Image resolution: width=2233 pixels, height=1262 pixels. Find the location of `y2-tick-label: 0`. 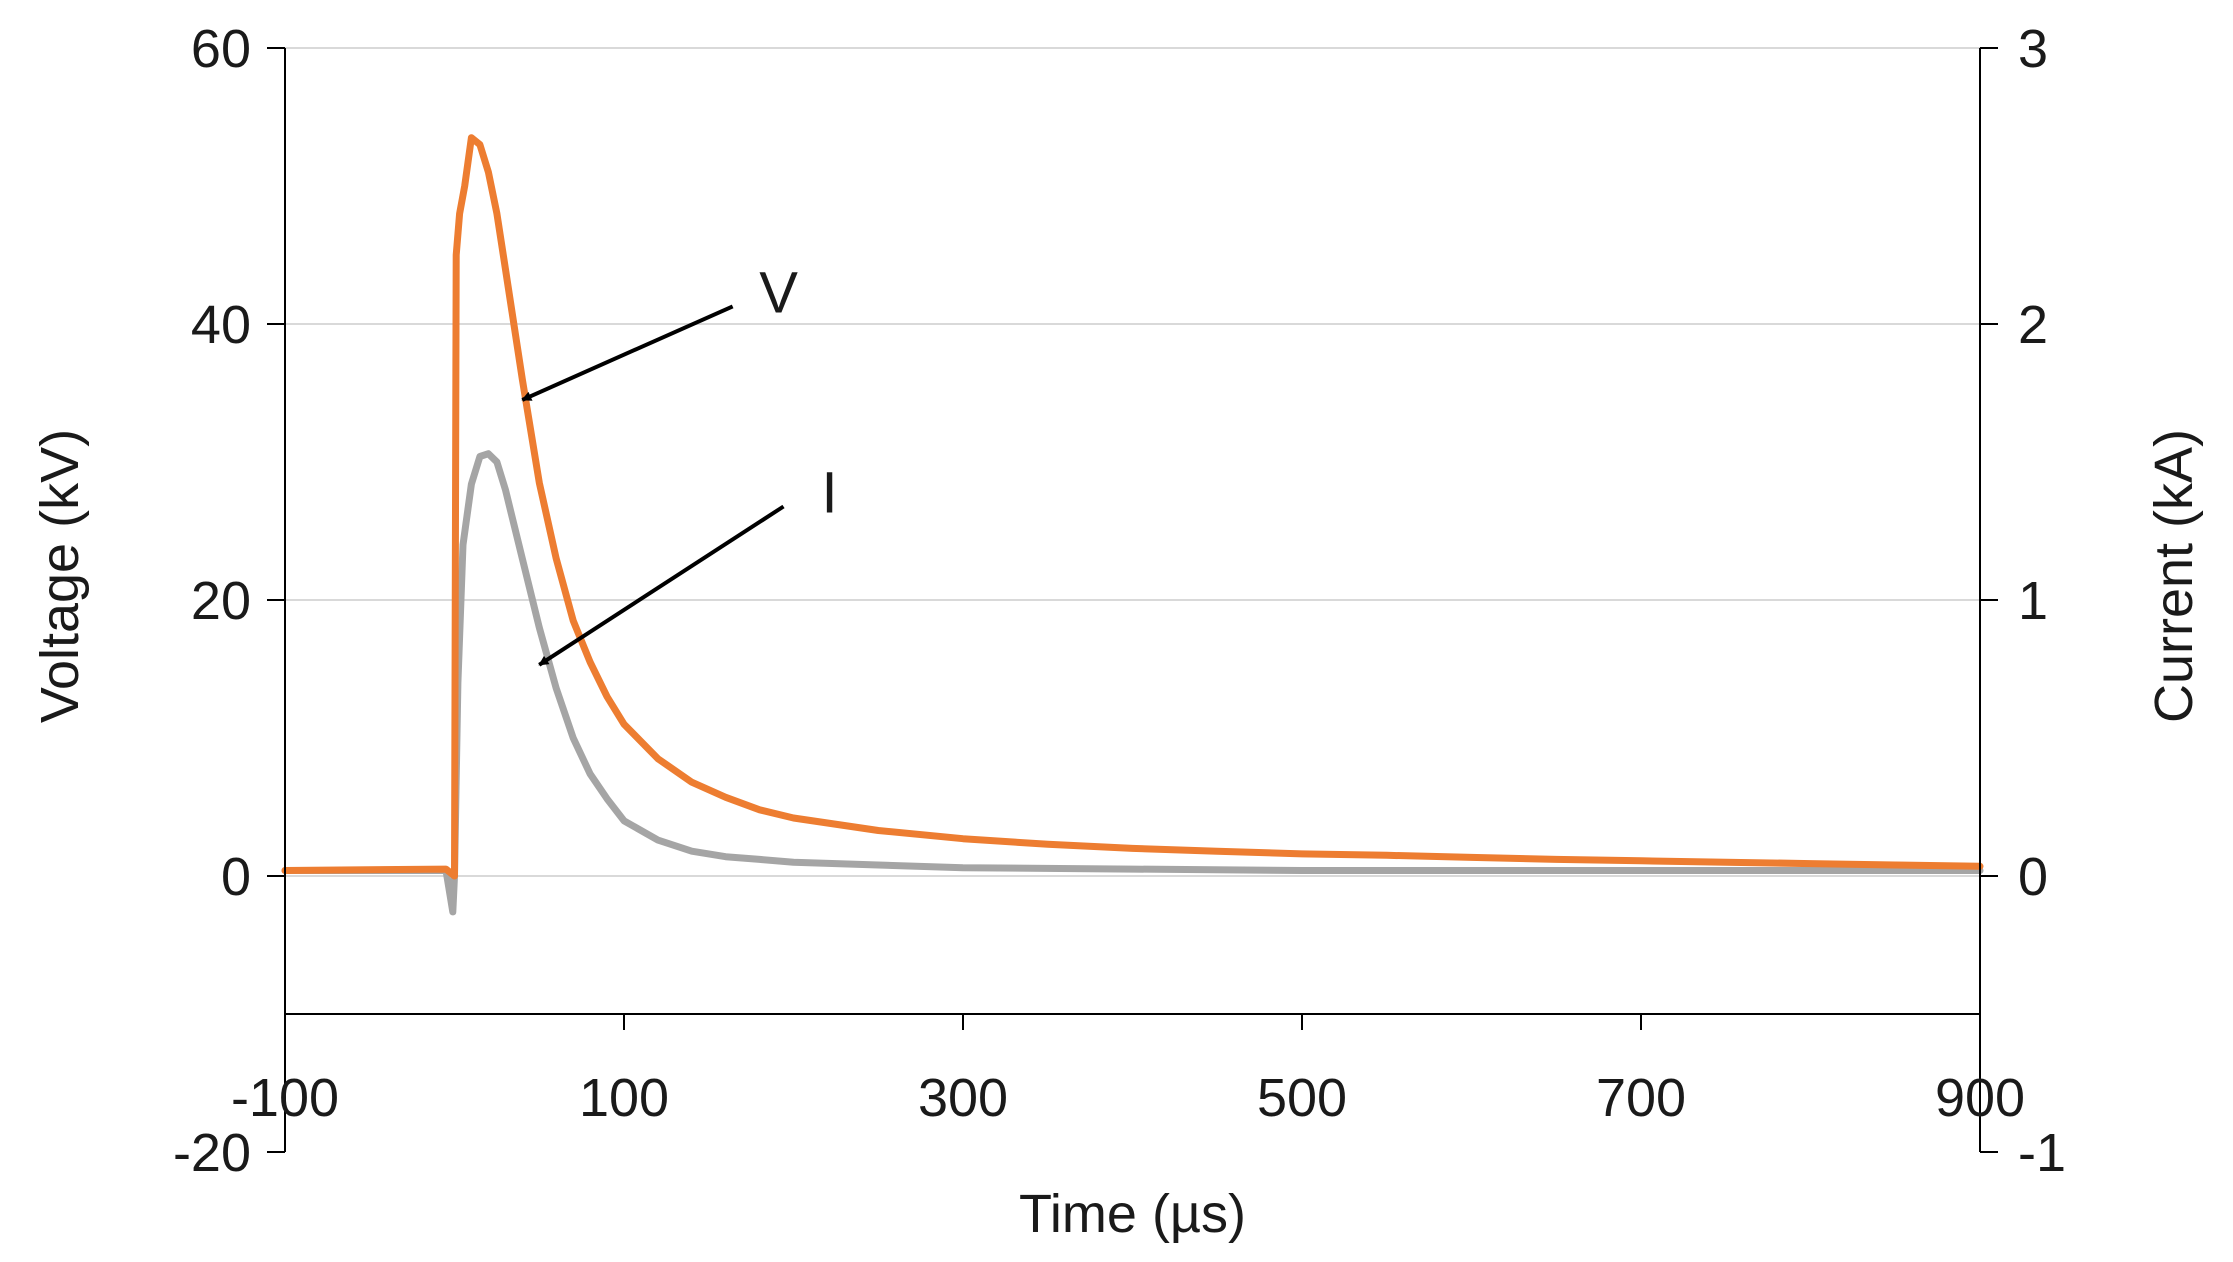

y2-tick-label: 0 is located at coordinates (2033, 877).